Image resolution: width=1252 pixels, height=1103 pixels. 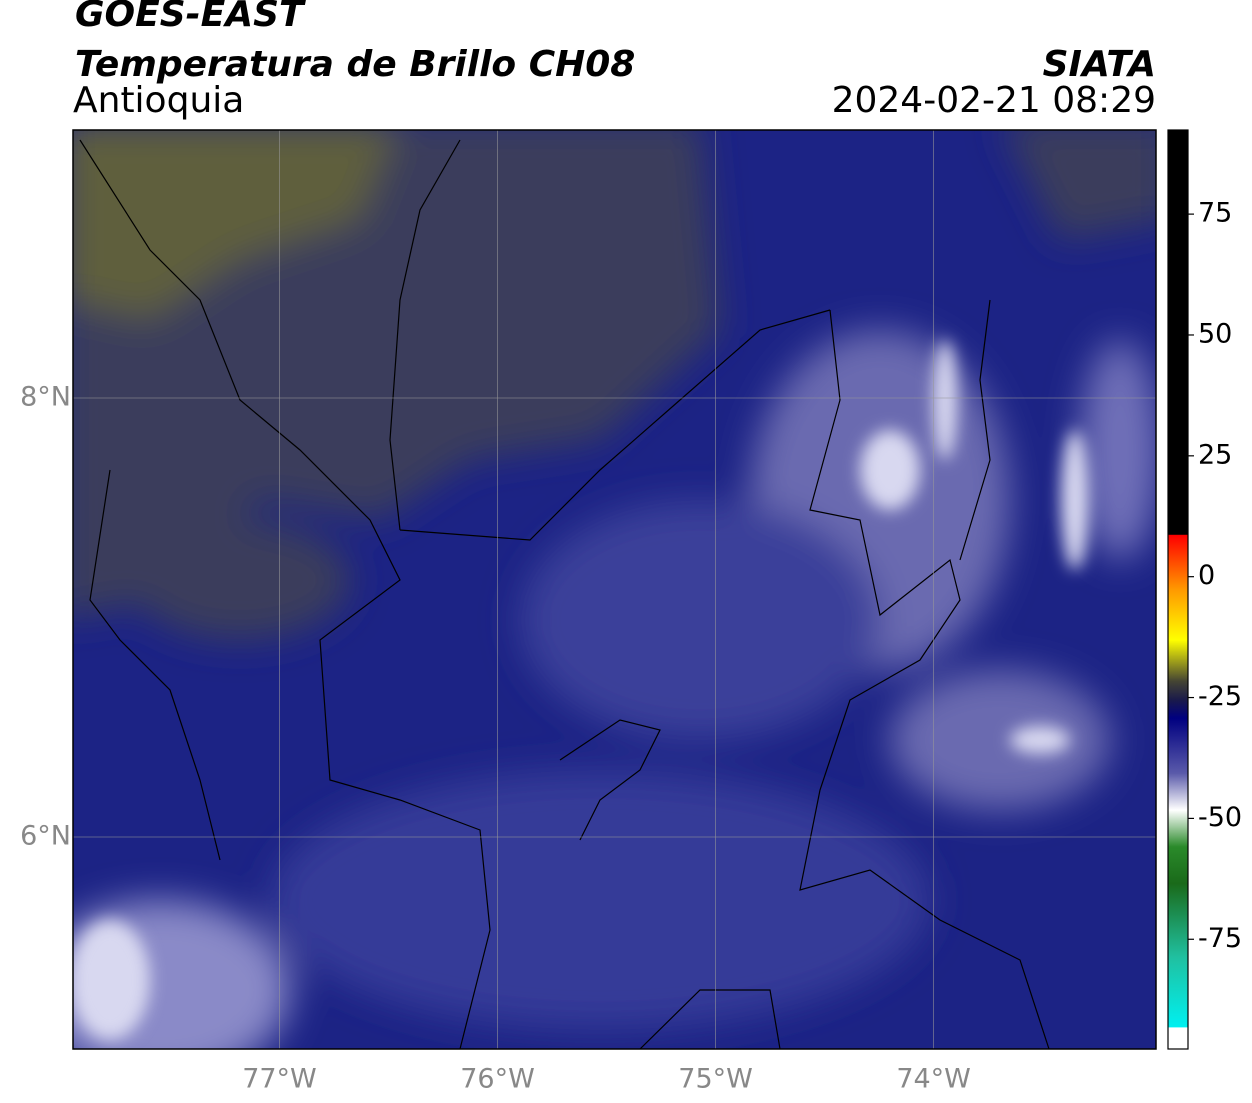 What do you see at coordinates (497, 1079) in the screenshot?
I see `x-tick-label: 76°W` at bounding box center [497, 1079].